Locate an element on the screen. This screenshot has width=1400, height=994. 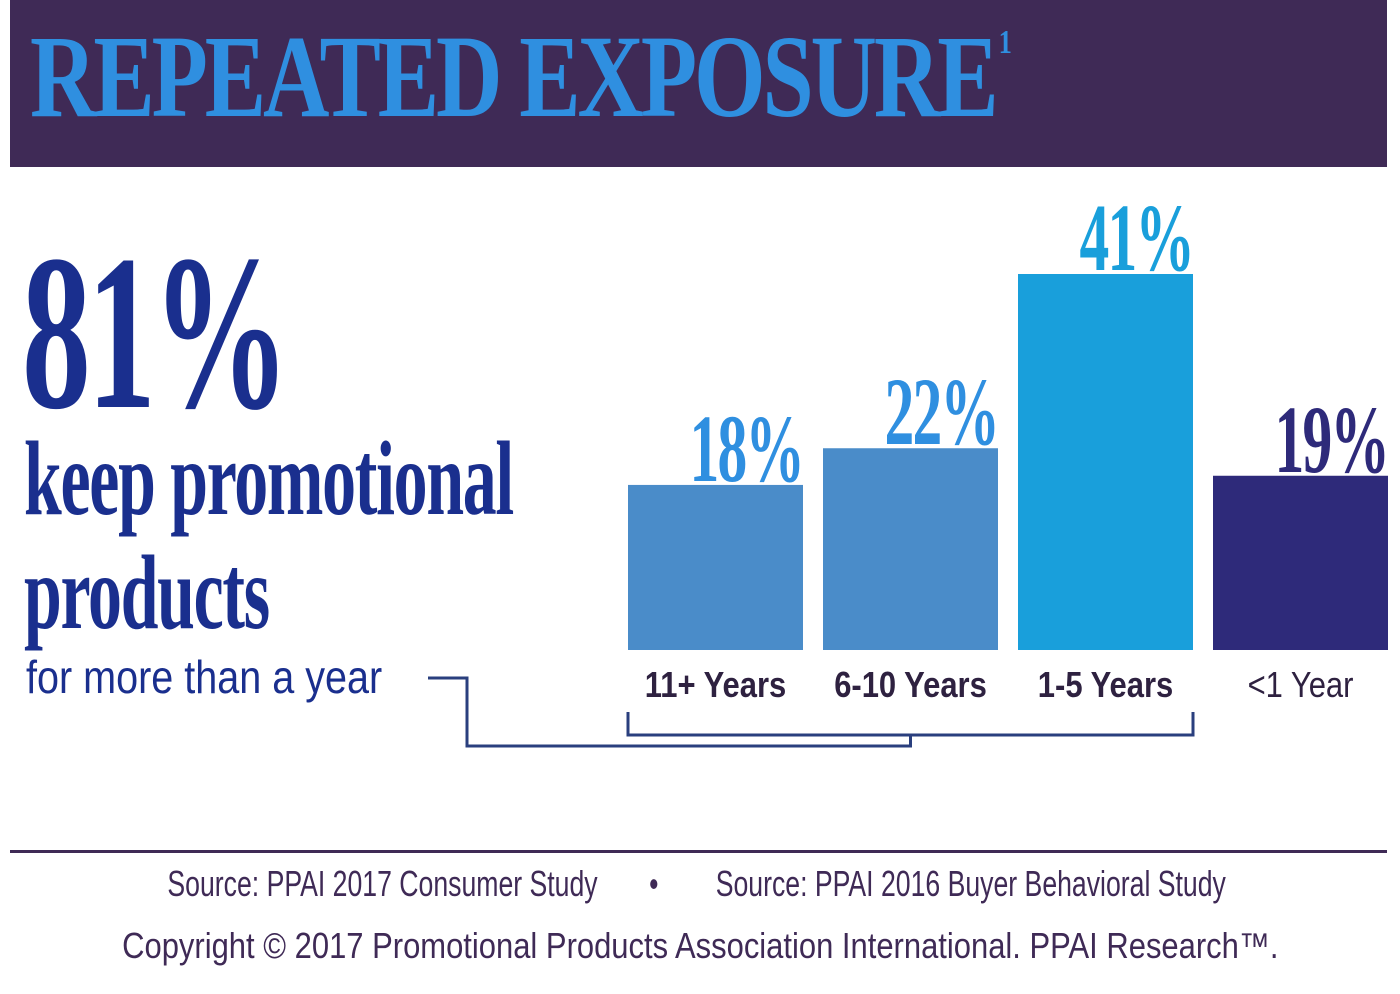
connector-line is located at coordinates (670, 712).